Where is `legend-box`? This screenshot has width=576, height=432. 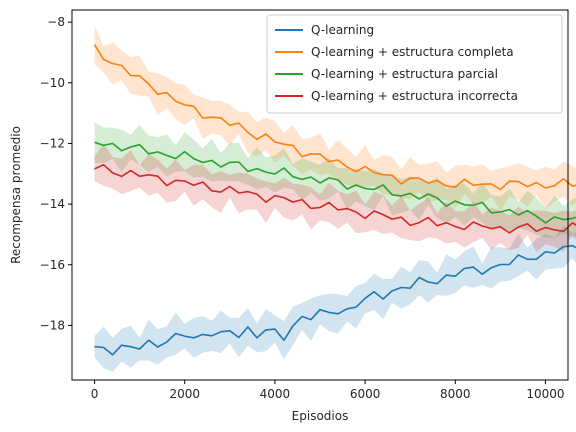
legend-box is located at coordinates (414, 64).